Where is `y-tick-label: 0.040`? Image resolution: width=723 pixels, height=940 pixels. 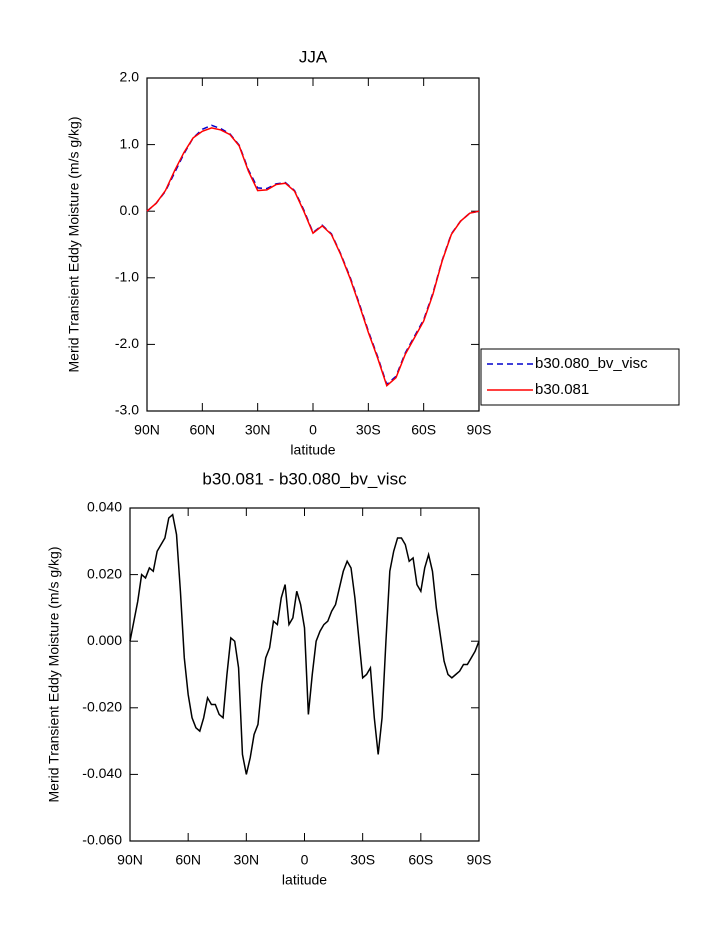 y-tick-label: 0.040 is located at coordinates (104, 507).